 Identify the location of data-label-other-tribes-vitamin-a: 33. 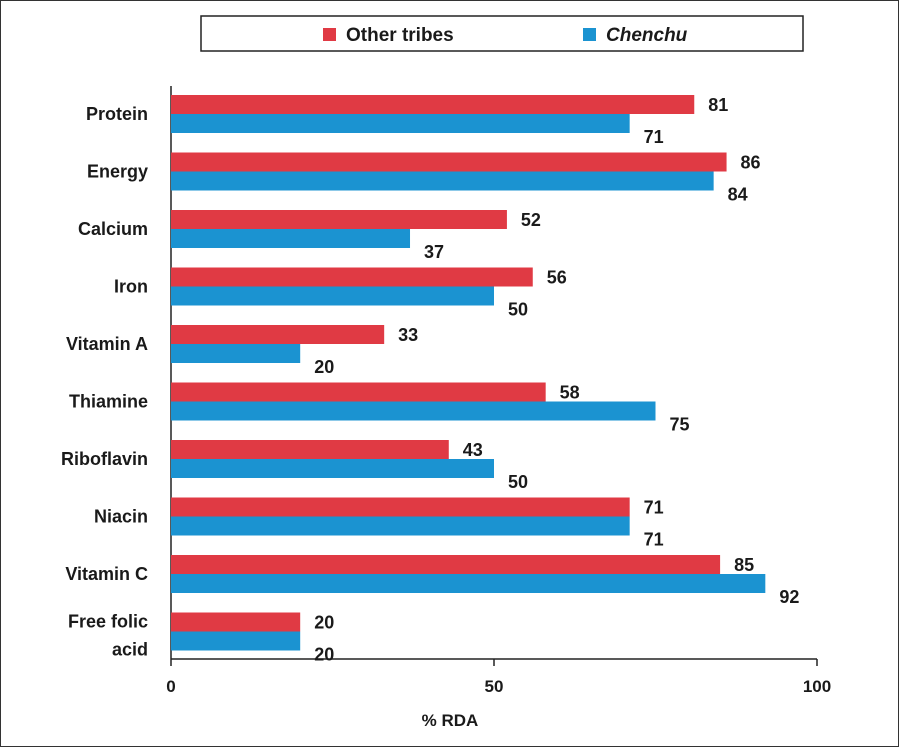
(408, 335).